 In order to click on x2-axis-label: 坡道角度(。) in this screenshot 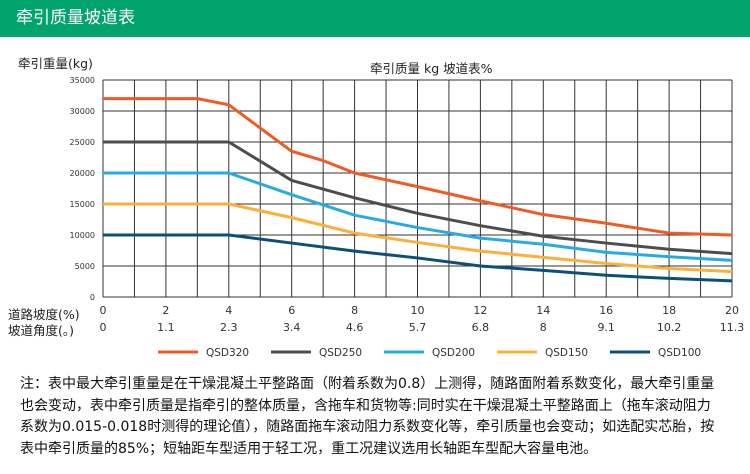, I will do `click(41, 330)`.